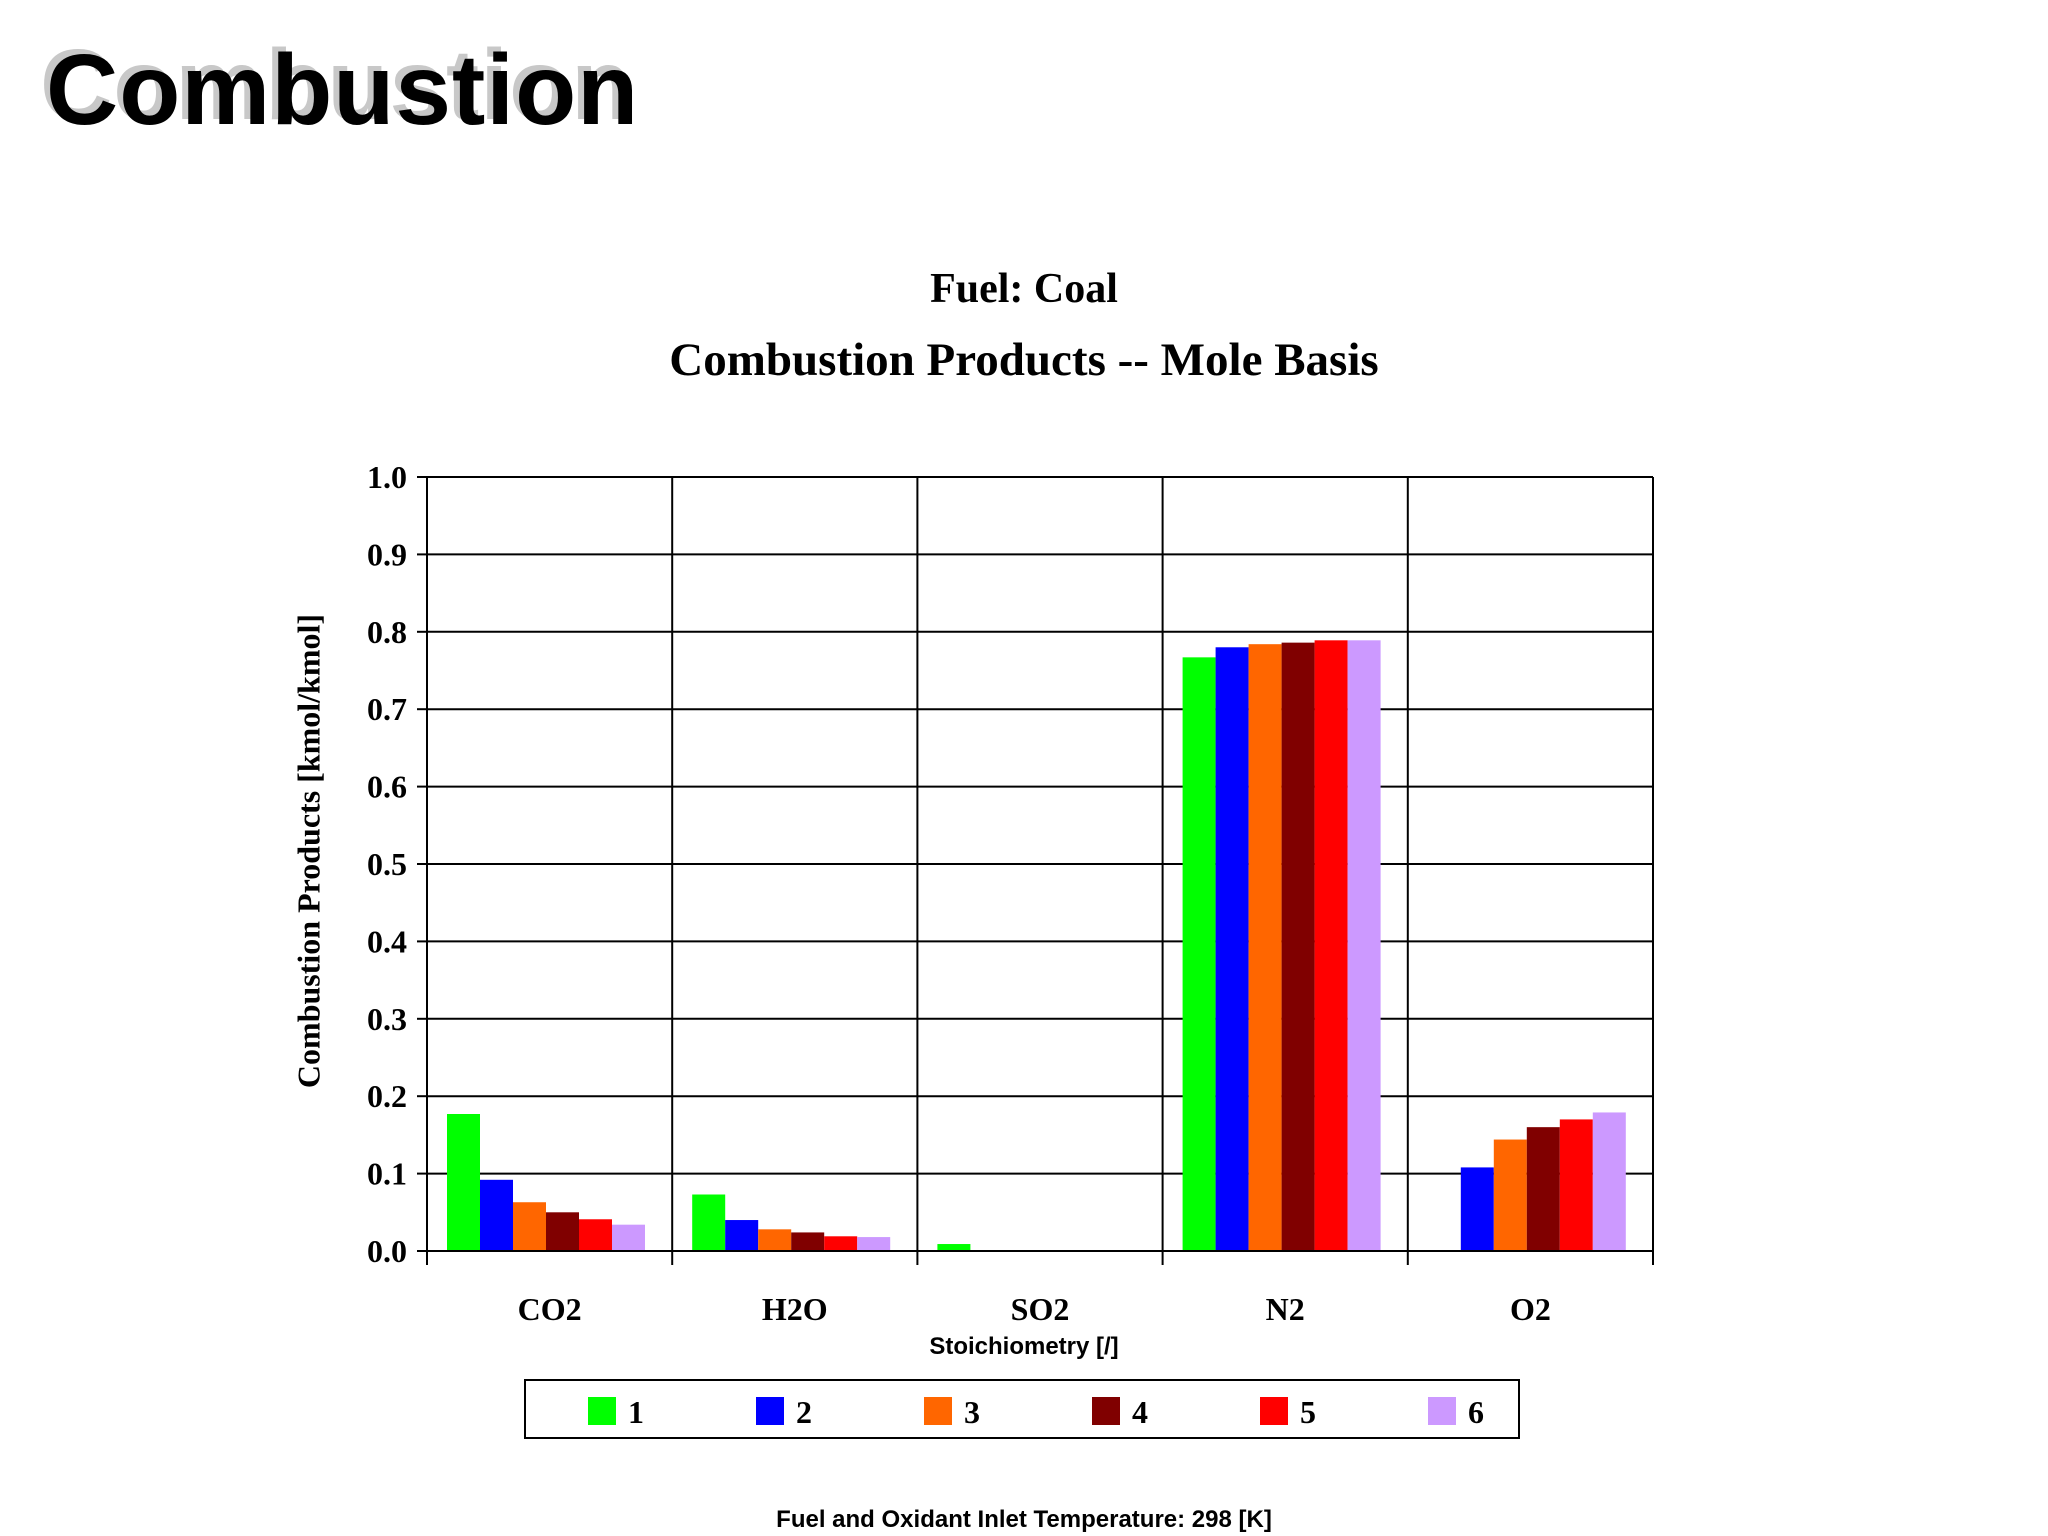  Describe the element at coordinates (387, 941) in the screenshot. I see `y-tick-label: 0.4` at that location.